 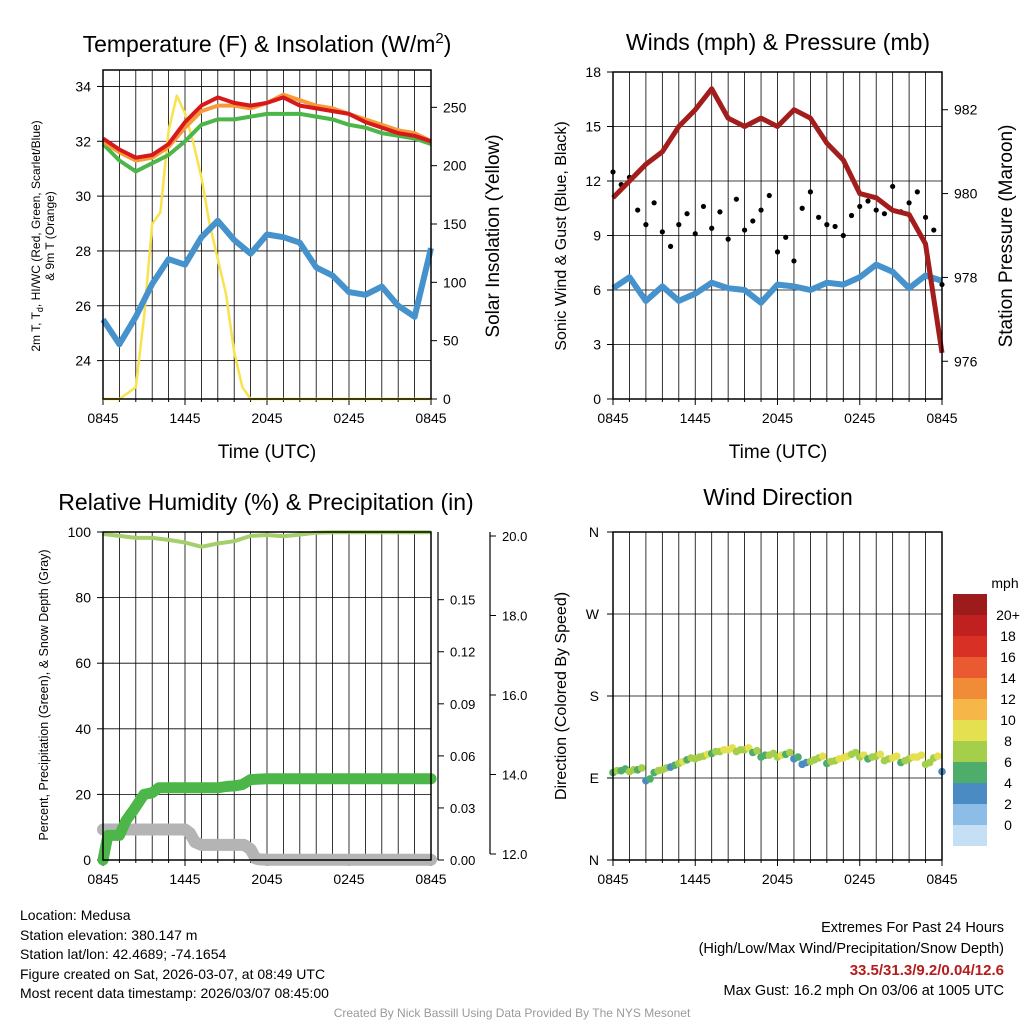 I want to click on winds-x-axis-label: Time (UTC), so click(x=778, y=452).